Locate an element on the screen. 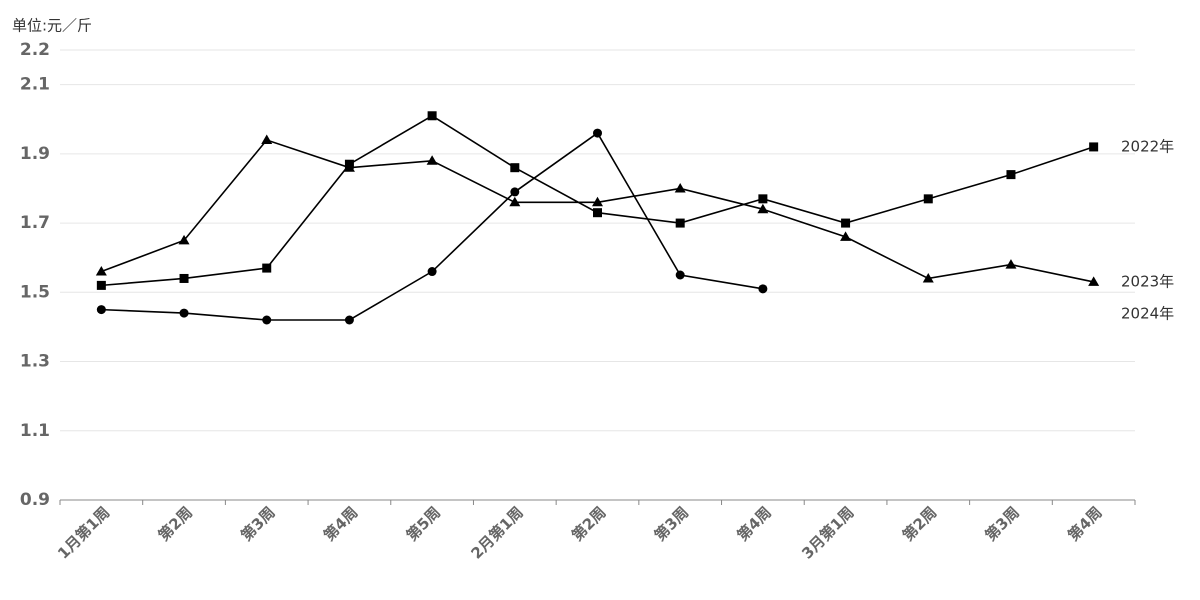 This screenshot has width=1200, height=600. x-tick-label: 1月第1周 is located at coordinates (83, 532).